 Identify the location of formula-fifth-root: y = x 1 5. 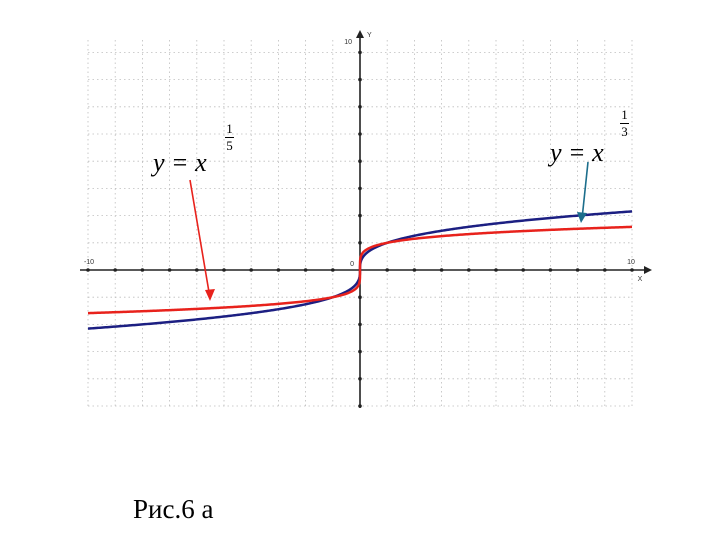
(193, 150).